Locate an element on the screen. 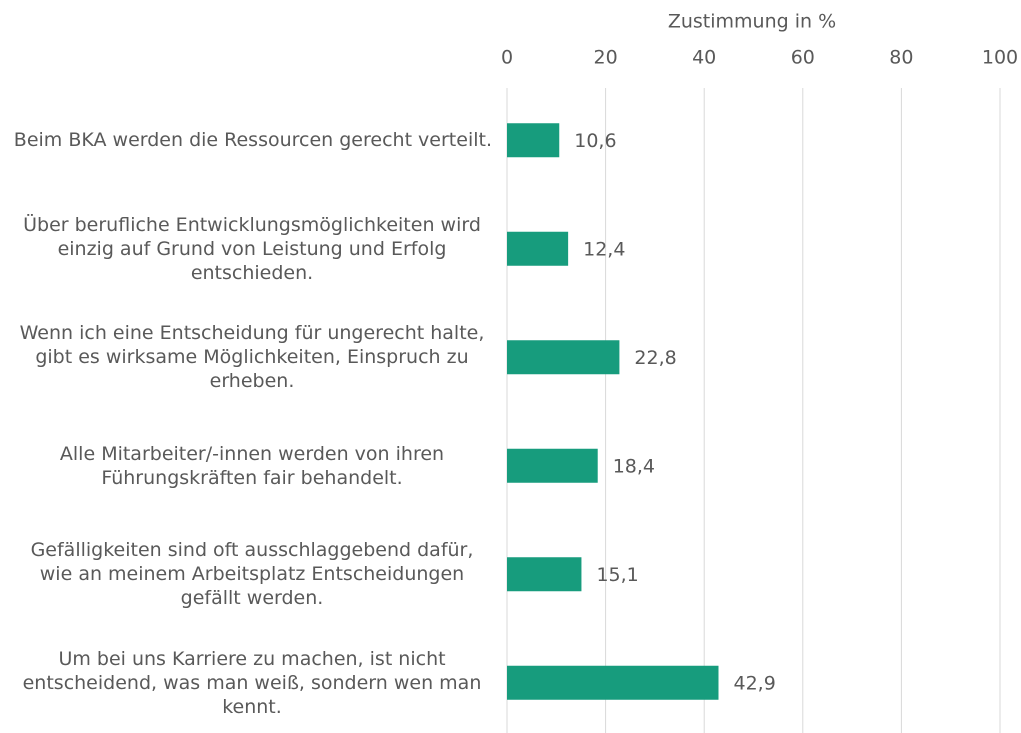 Image resolution: width=1021 pixels, height=733 pixels. x-tick-label: 60 is located at coordinates (803, 58).